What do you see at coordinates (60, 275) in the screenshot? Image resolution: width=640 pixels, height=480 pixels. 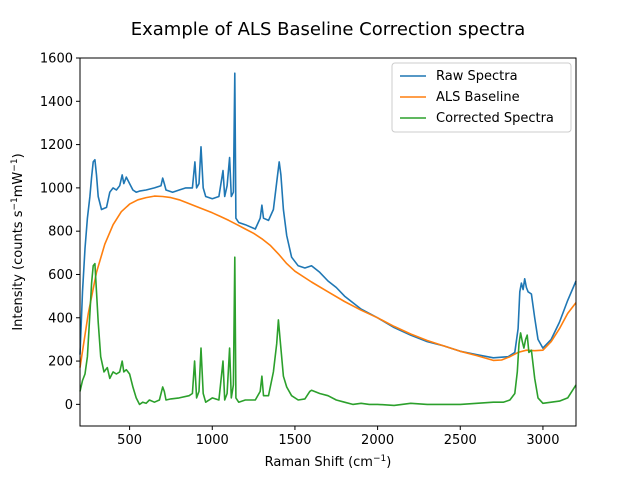 I see `y-tick-label: 600` at bounding box center [60, 275].